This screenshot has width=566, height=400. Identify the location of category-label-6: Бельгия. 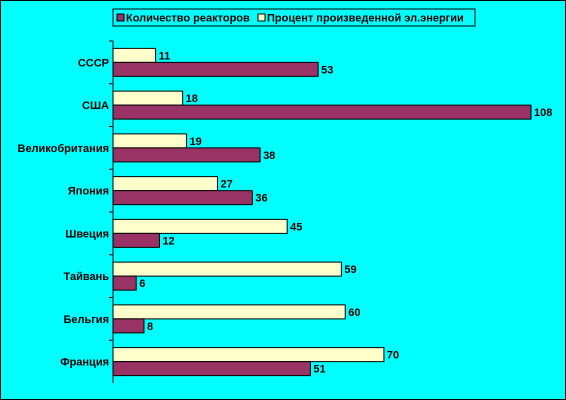
(86, 320).